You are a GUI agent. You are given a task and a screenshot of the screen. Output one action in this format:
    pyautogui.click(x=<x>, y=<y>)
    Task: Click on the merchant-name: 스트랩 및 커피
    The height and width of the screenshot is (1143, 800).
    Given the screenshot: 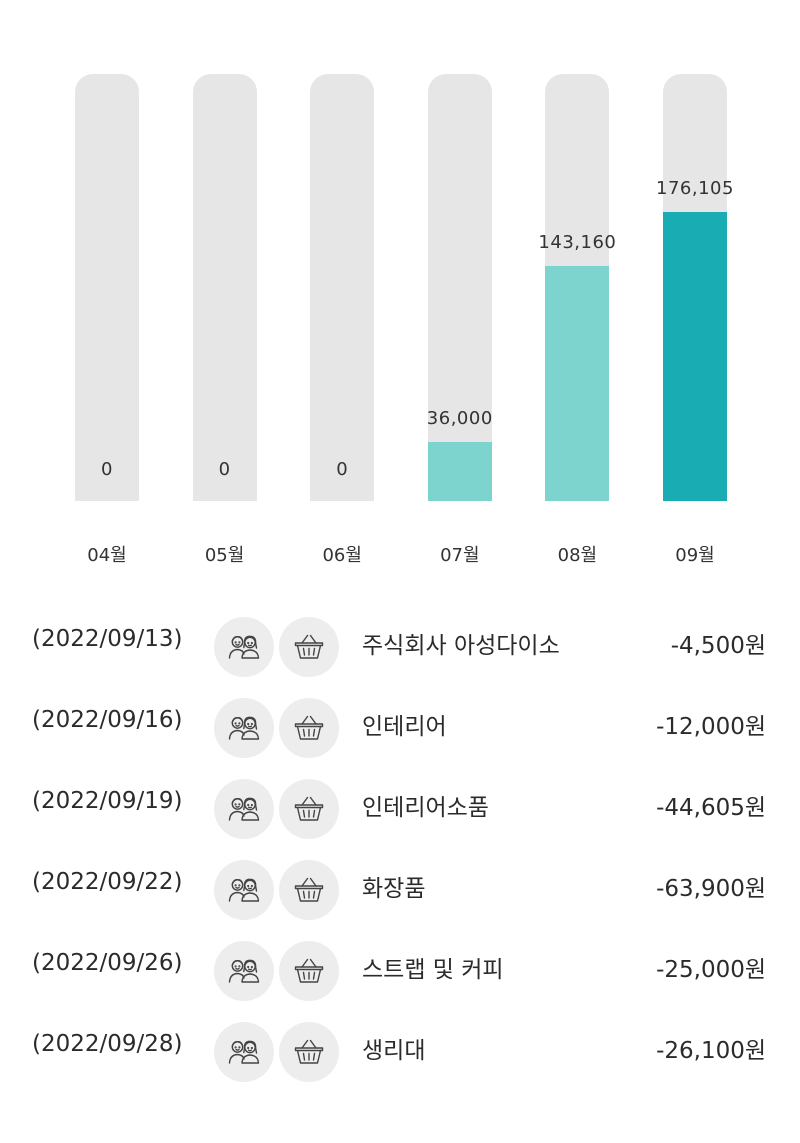 What is the action you would take?
    pyautogui.click(x=433, y=970)
    